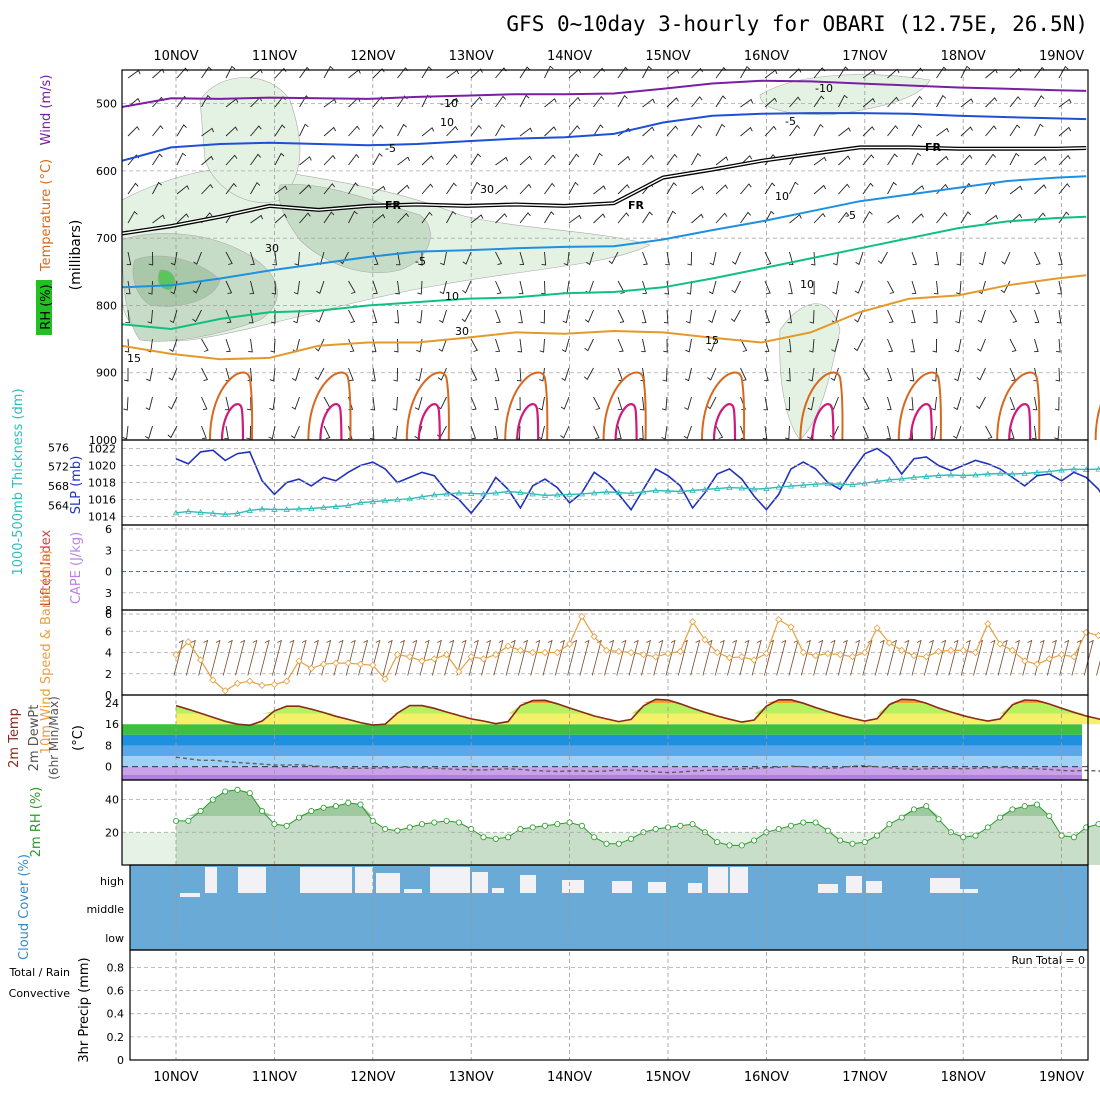 This screenshot has height=1100, width=1100. I want to click on wind-tick-2: 4, so click(108, 653).